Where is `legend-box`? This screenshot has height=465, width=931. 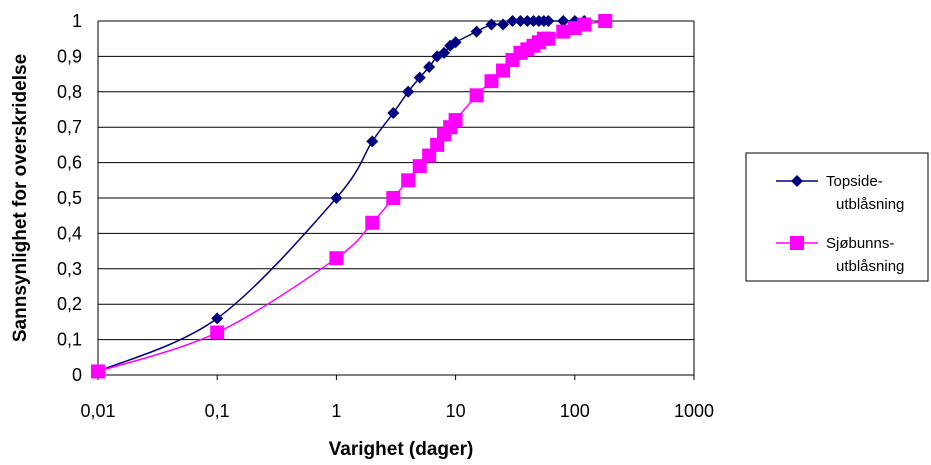 legend-box is located at coordinates (837, 217).